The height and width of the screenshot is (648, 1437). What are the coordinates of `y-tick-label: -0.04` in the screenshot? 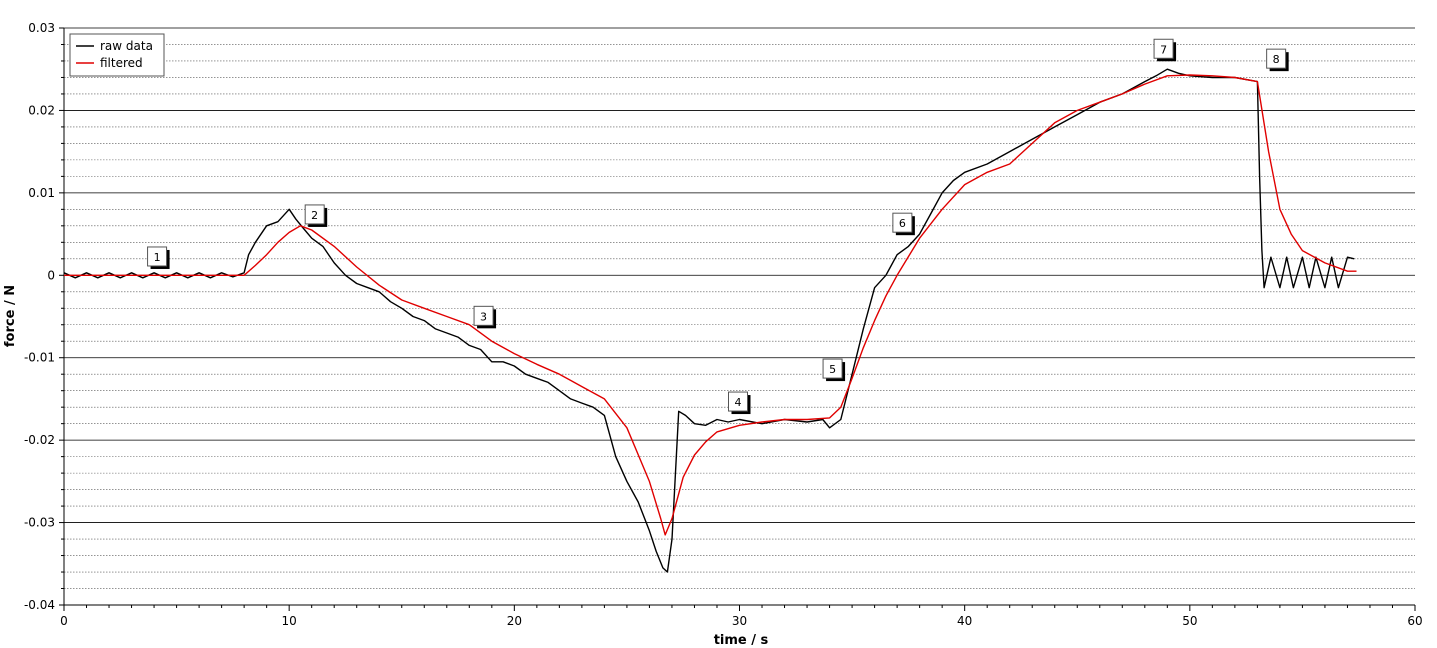 It's located at (39, 605).